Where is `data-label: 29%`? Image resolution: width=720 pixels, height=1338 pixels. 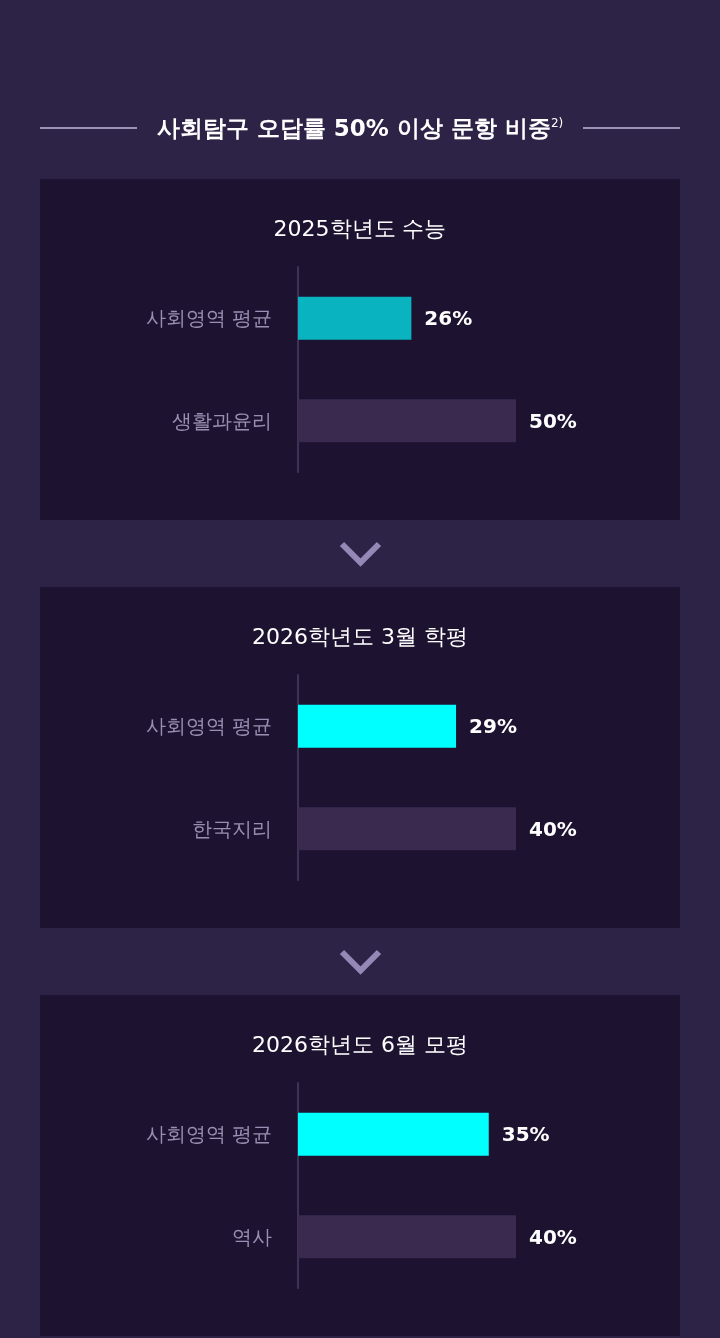
data-label: 29% is located at coordinates (493, 726).